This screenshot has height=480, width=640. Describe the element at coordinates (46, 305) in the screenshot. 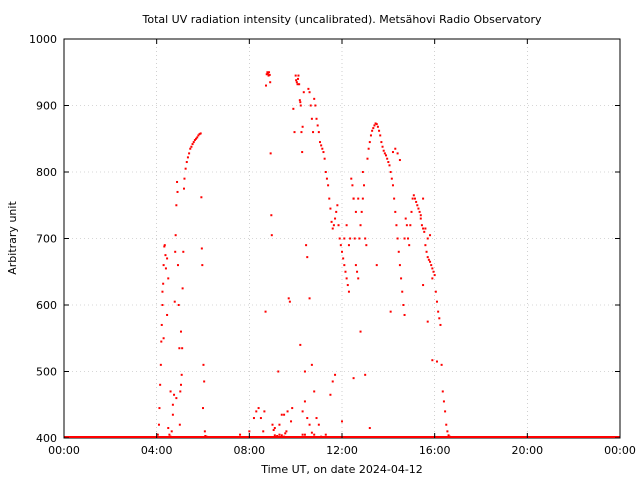

I see `y-tick-label: 600` at that location.